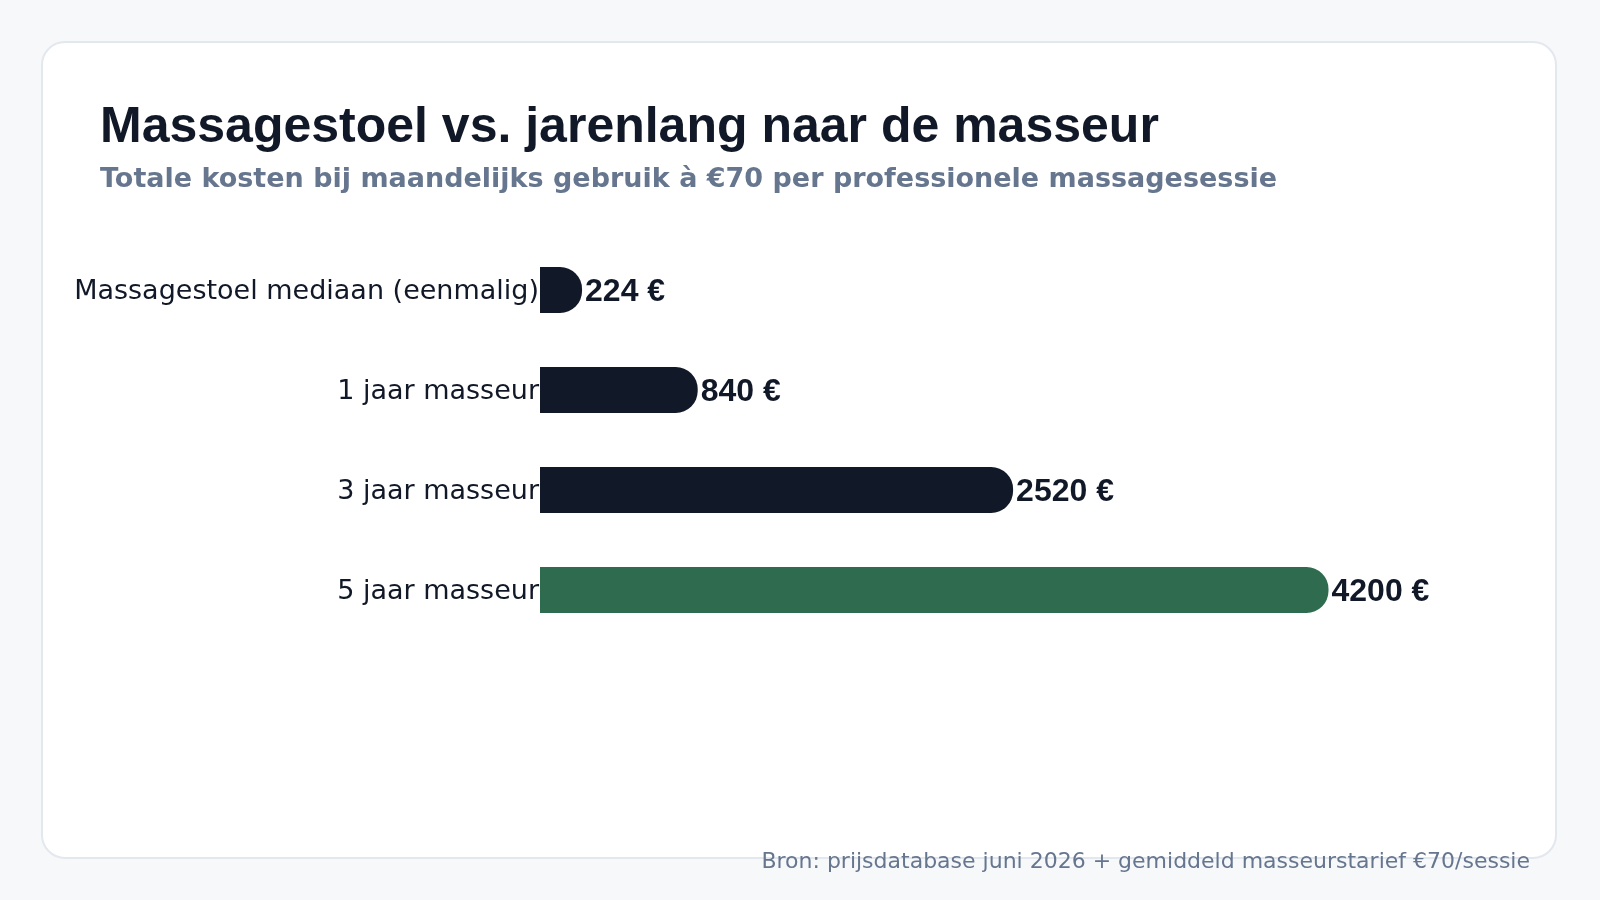 The image size is (1600, 900). I want to click on chart-subtitle: Totale kosten bij maandelijks gebruik à €70 per professionele massagesessie, so click(689, 177).